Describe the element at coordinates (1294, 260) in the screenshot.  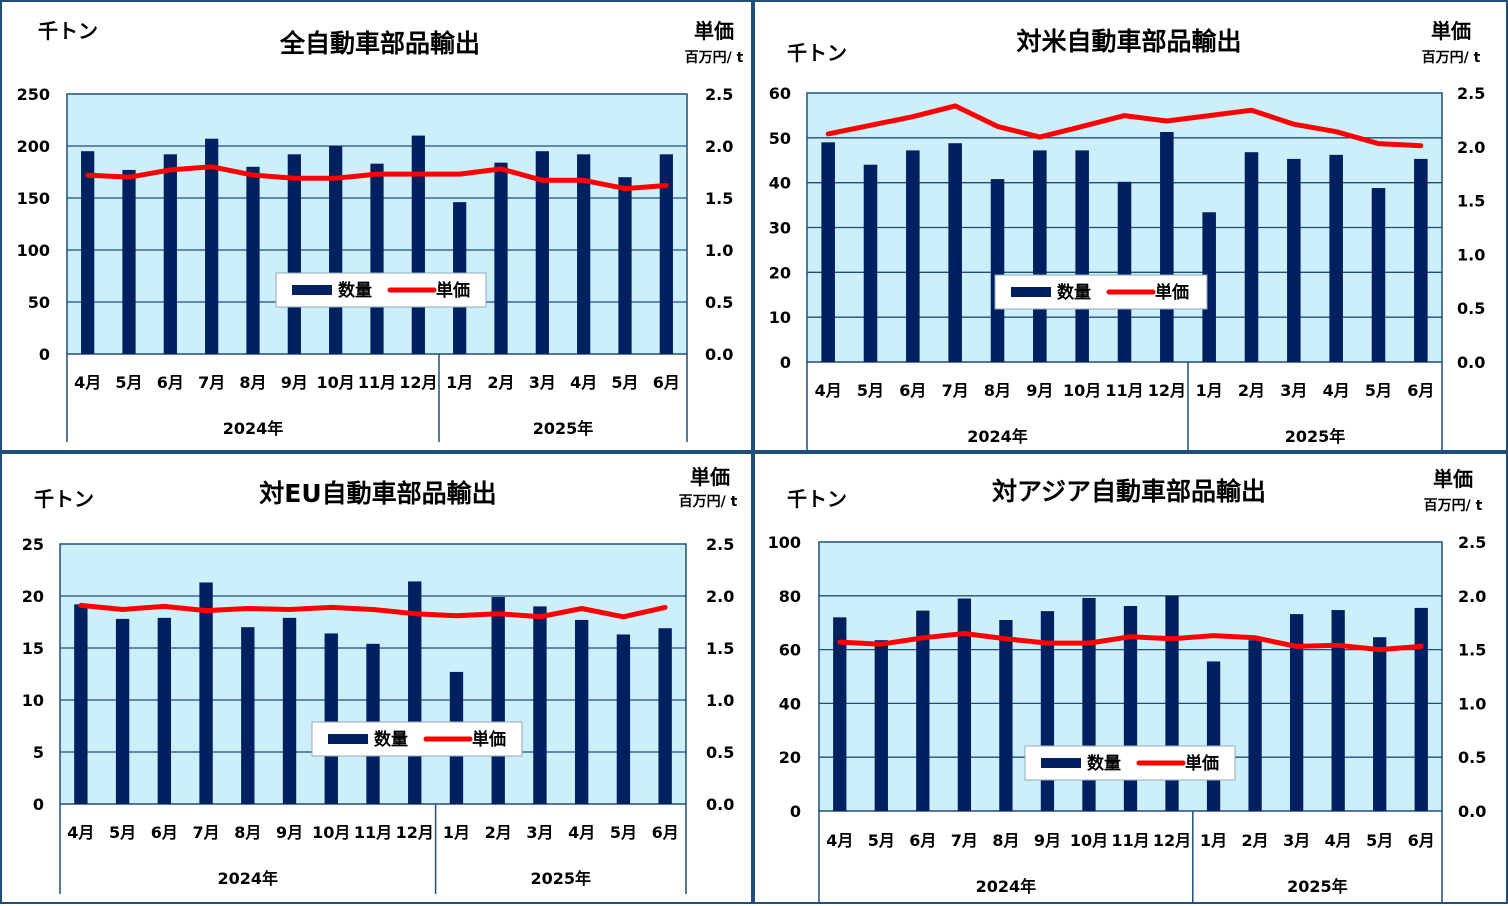
I see `bar-3月` at that location.